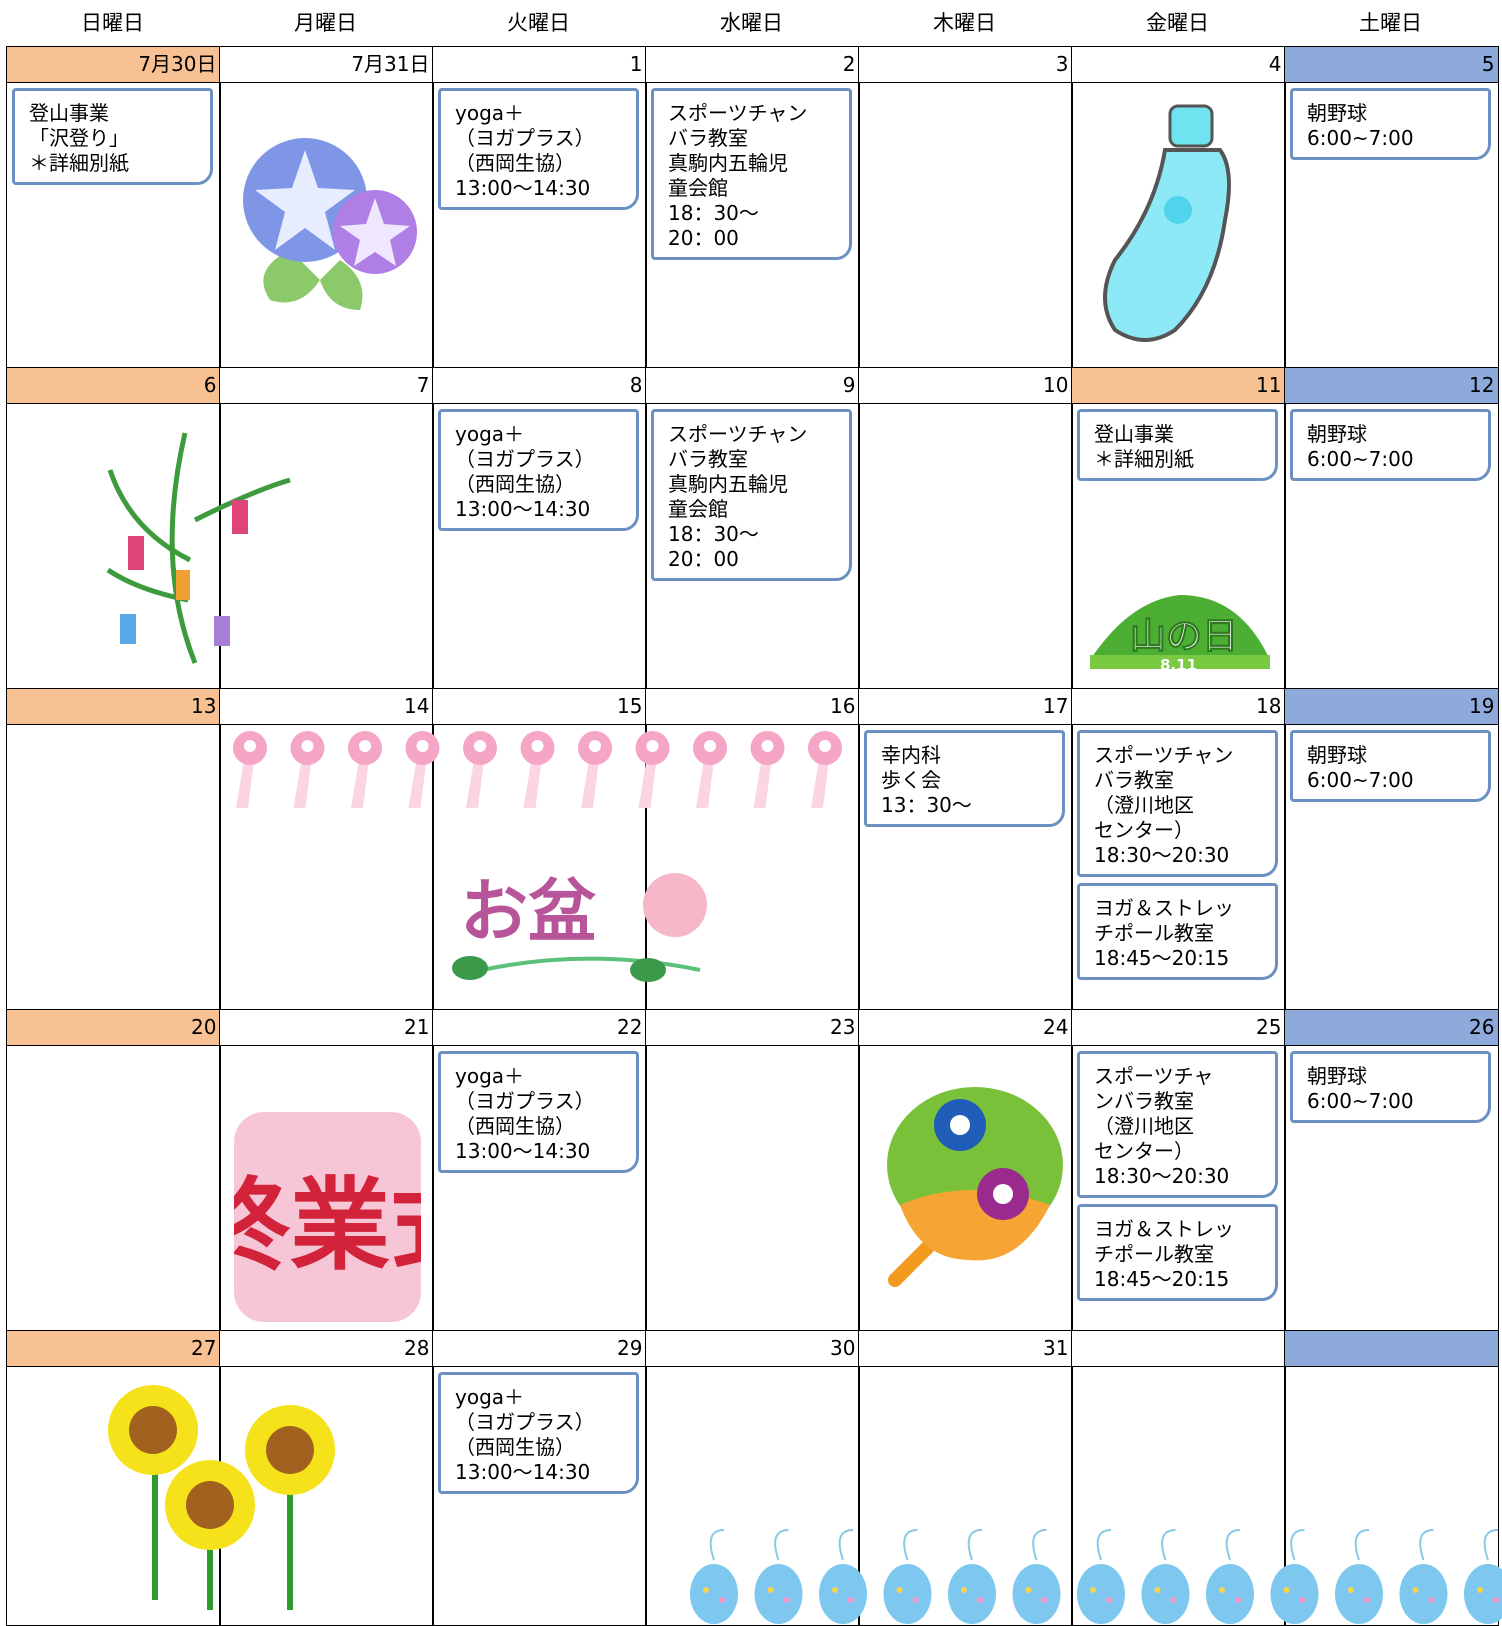 This screenshot has height=1626, width=1502. I want to click on event-line: 18:45〜20:15, so click(1162, 1279).